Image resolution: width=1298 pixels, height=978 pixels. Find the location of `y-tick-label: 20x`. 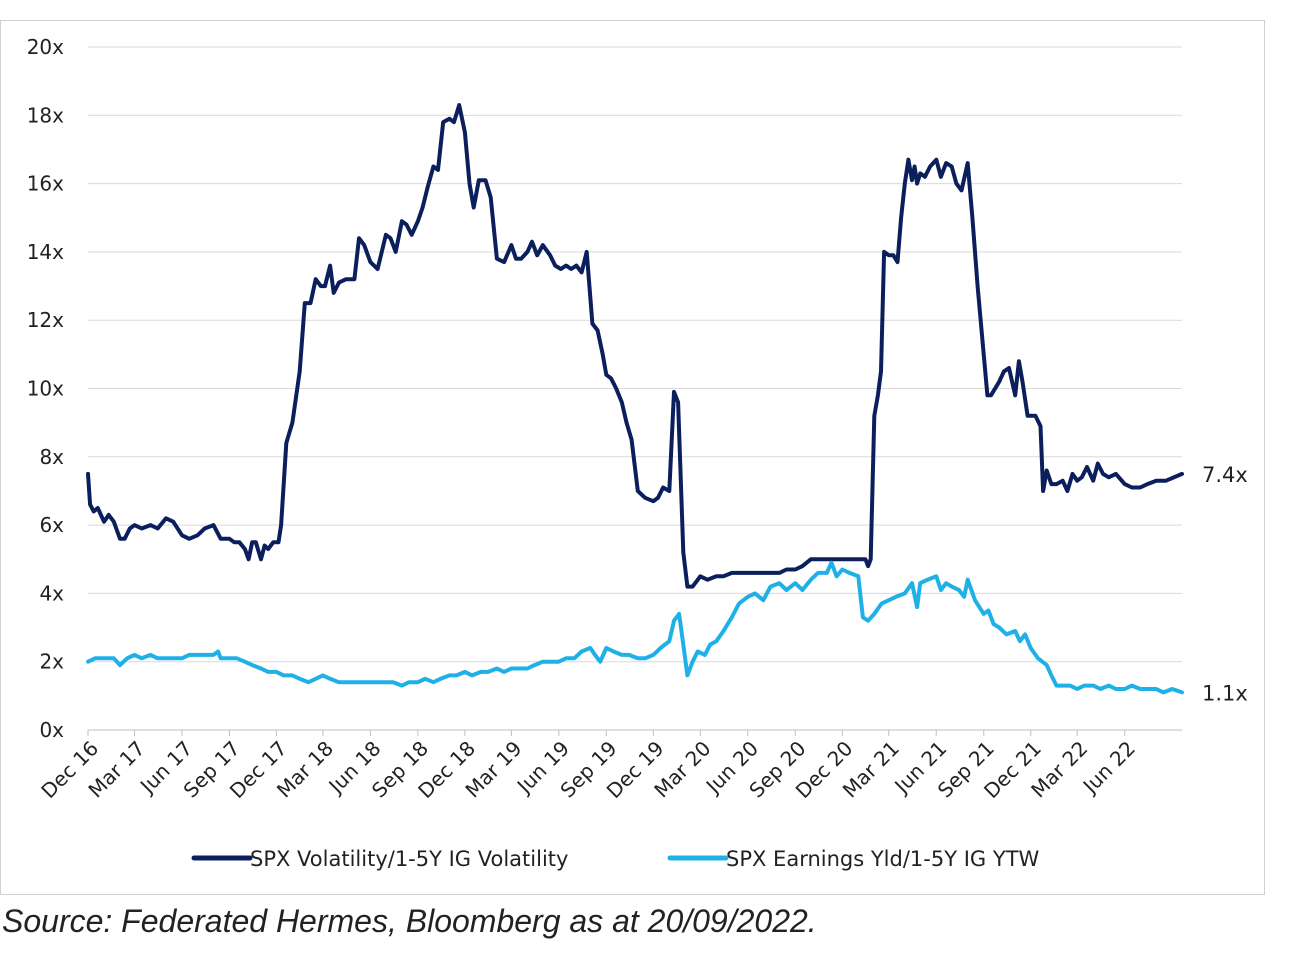

y-tick-label: 20x is located at coordinates (45, 47).